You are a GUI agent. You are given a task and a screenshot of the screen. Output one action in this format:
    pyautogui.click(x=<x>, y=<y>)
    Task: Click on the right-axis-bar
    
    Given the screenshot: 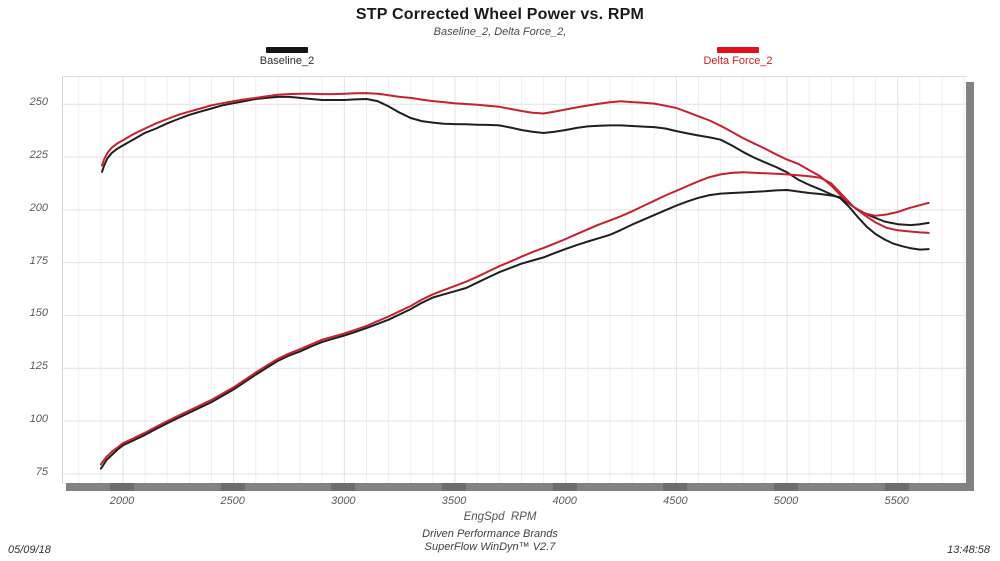 What is the action you would take?
    pyautogui.click(x=970, y=286)
    